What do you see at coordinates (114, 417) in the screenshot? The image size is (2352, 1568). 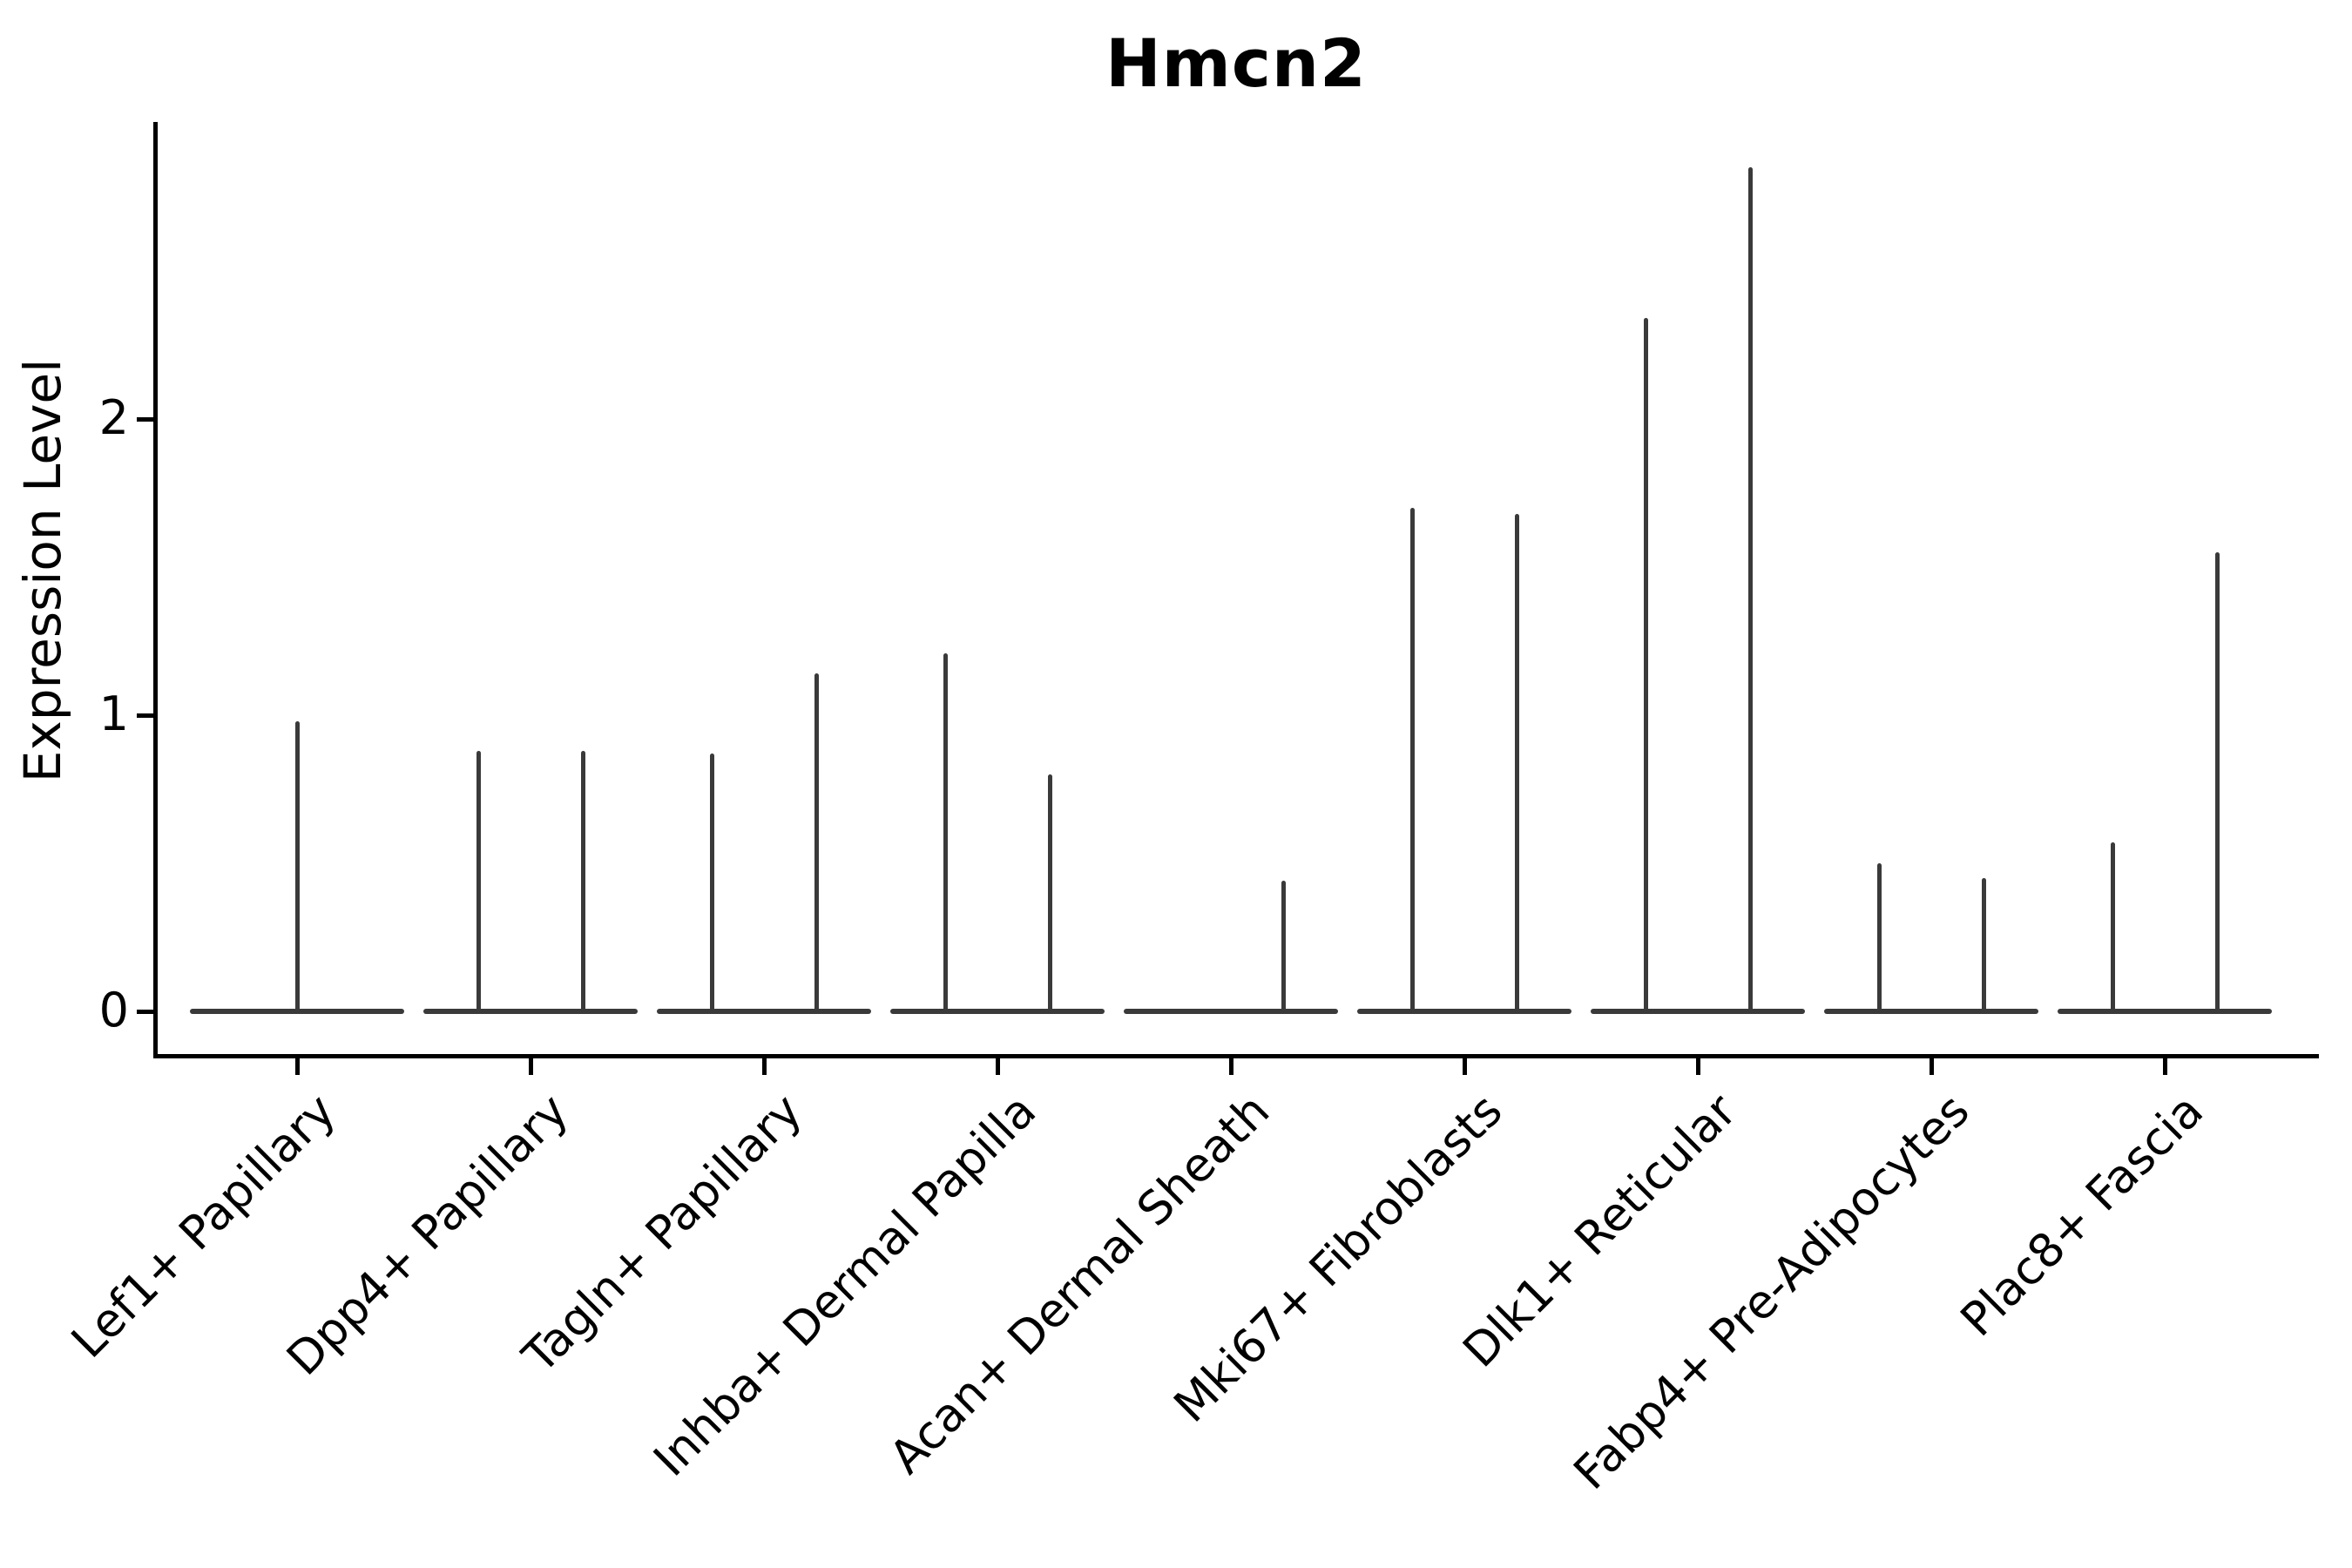 I see `y-tick-label-2: 2` at bounding box center [114, 417].